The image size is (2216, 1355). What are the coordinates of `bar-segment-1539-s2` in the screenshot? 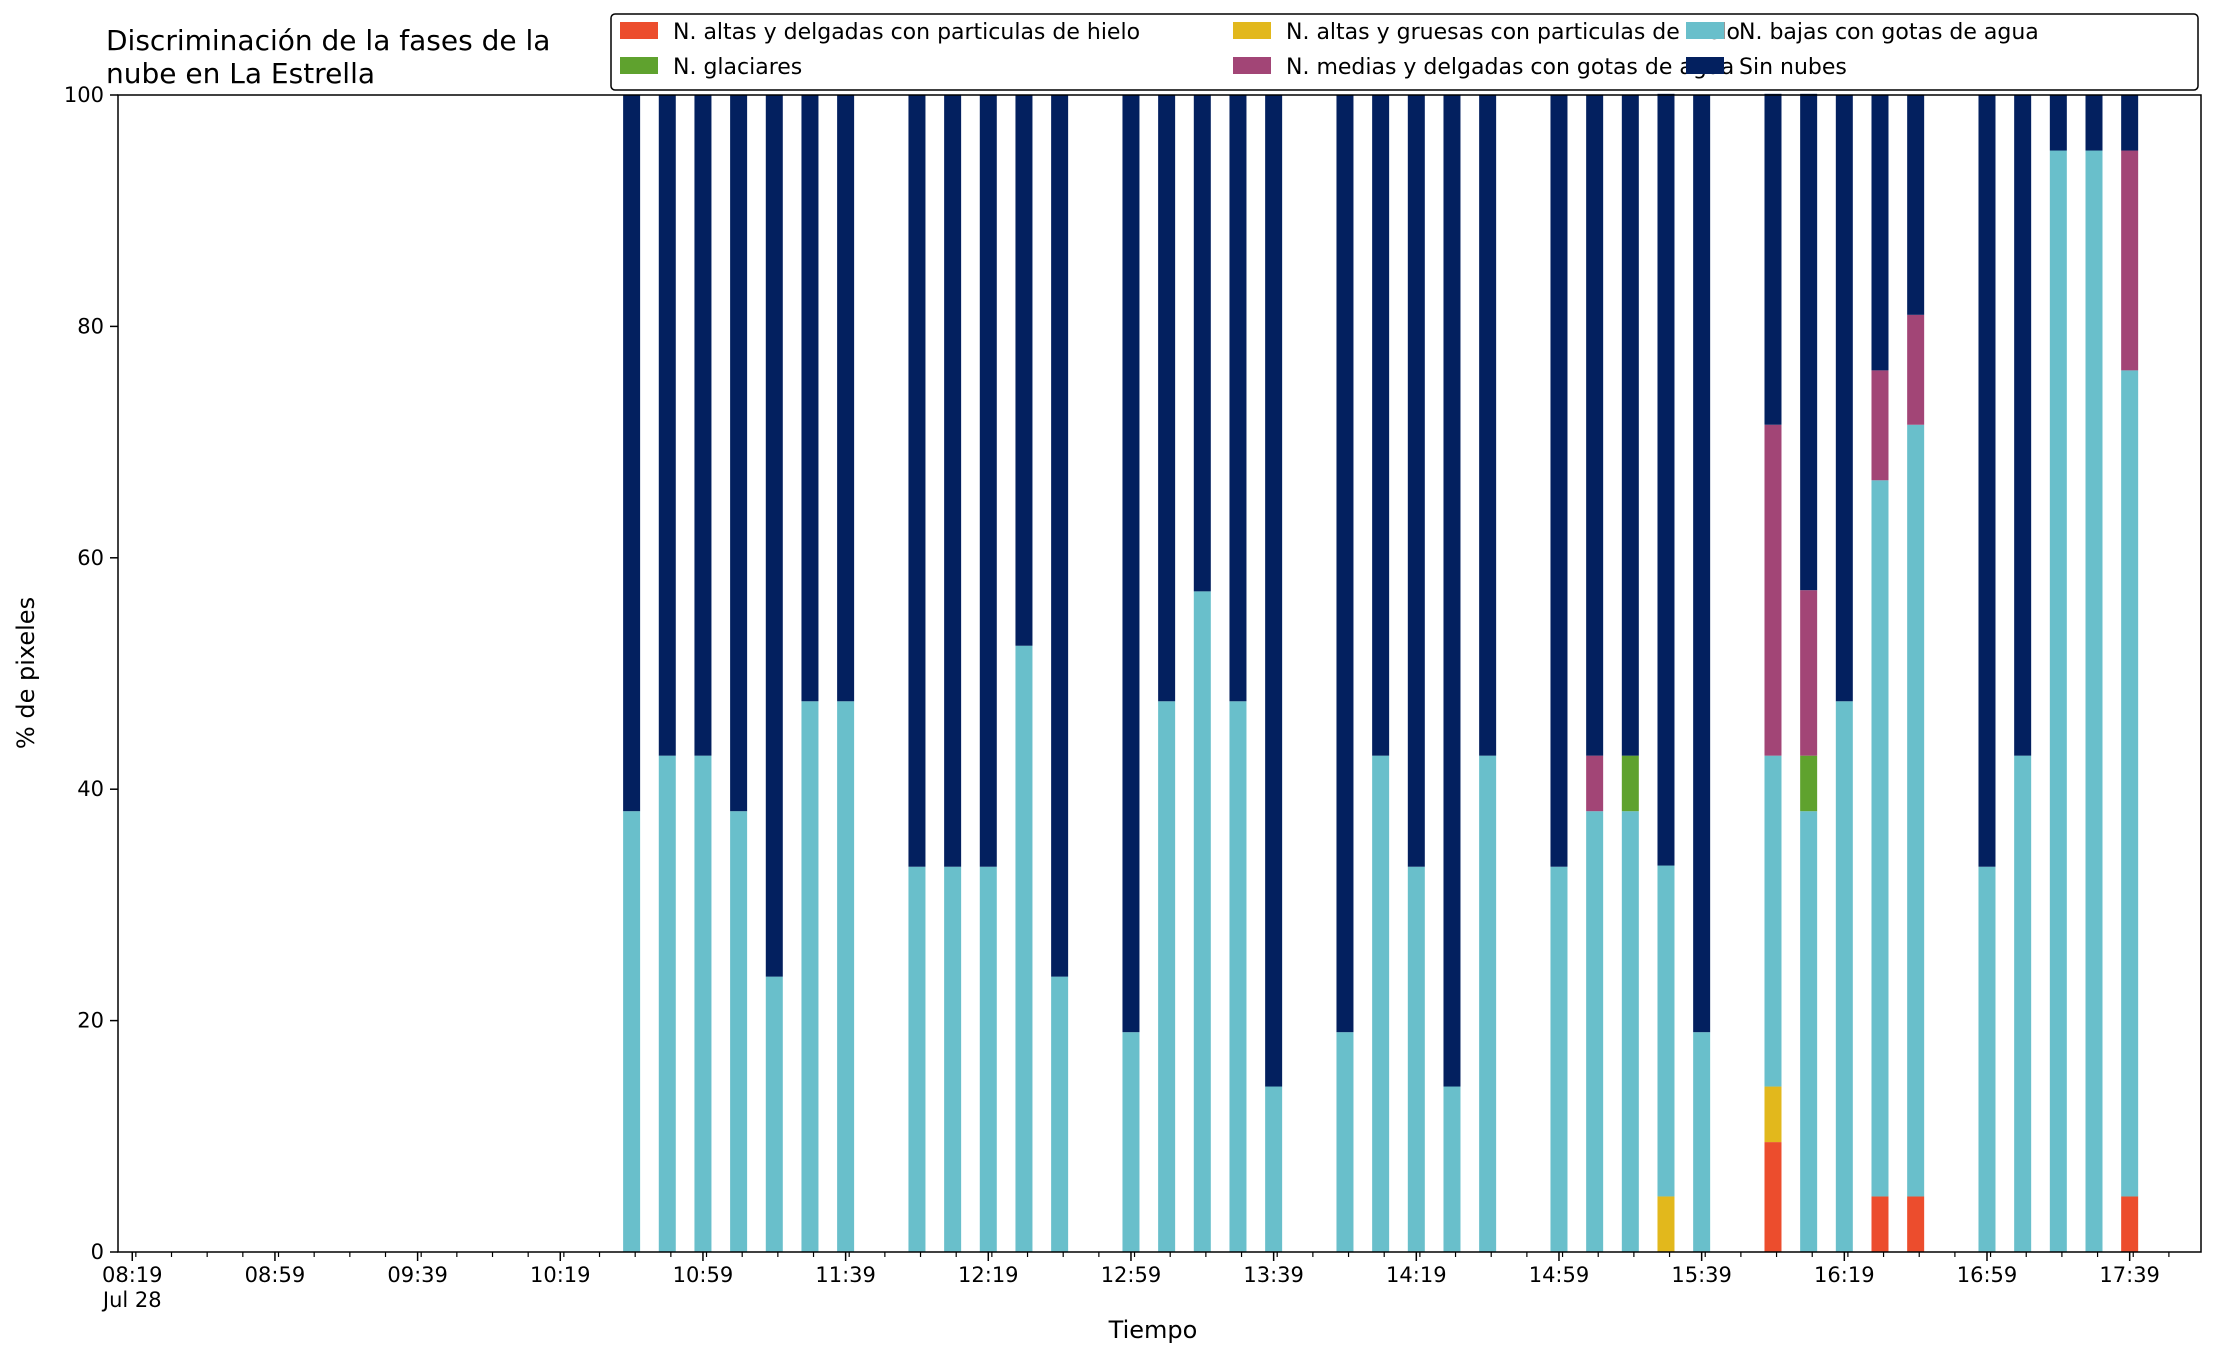 It's located at (1702, 1142).